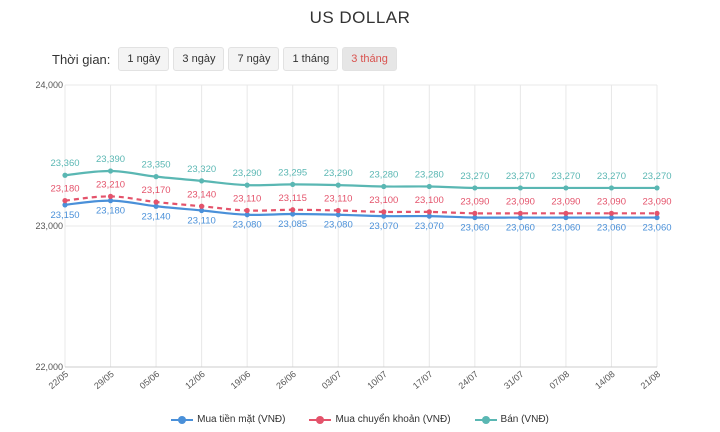  I want to click on legend-label-sell: Bán (VNĐ), so click(524, 419).